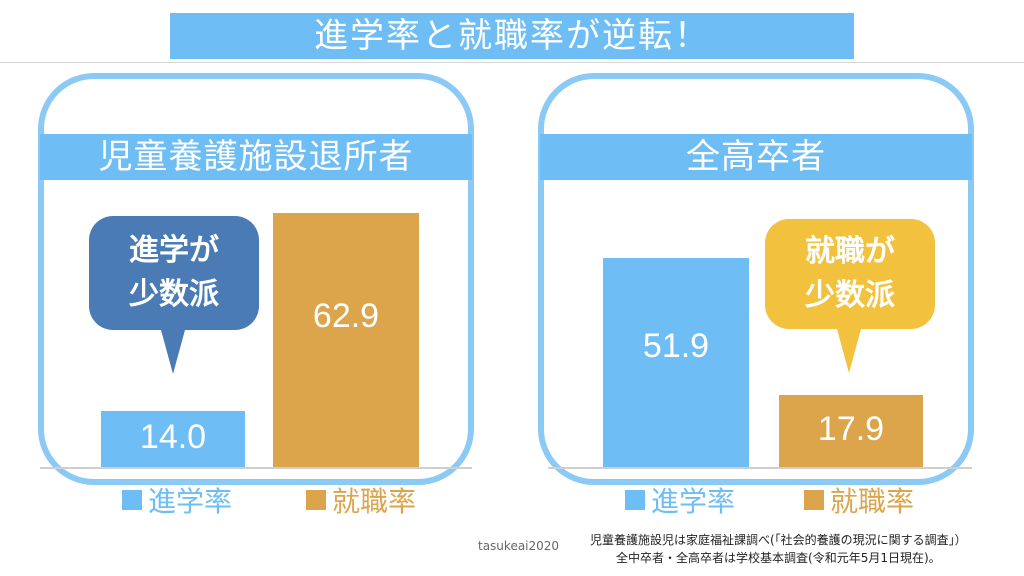  I want to click on bar-value-label: 14.0, so click(173, 437).